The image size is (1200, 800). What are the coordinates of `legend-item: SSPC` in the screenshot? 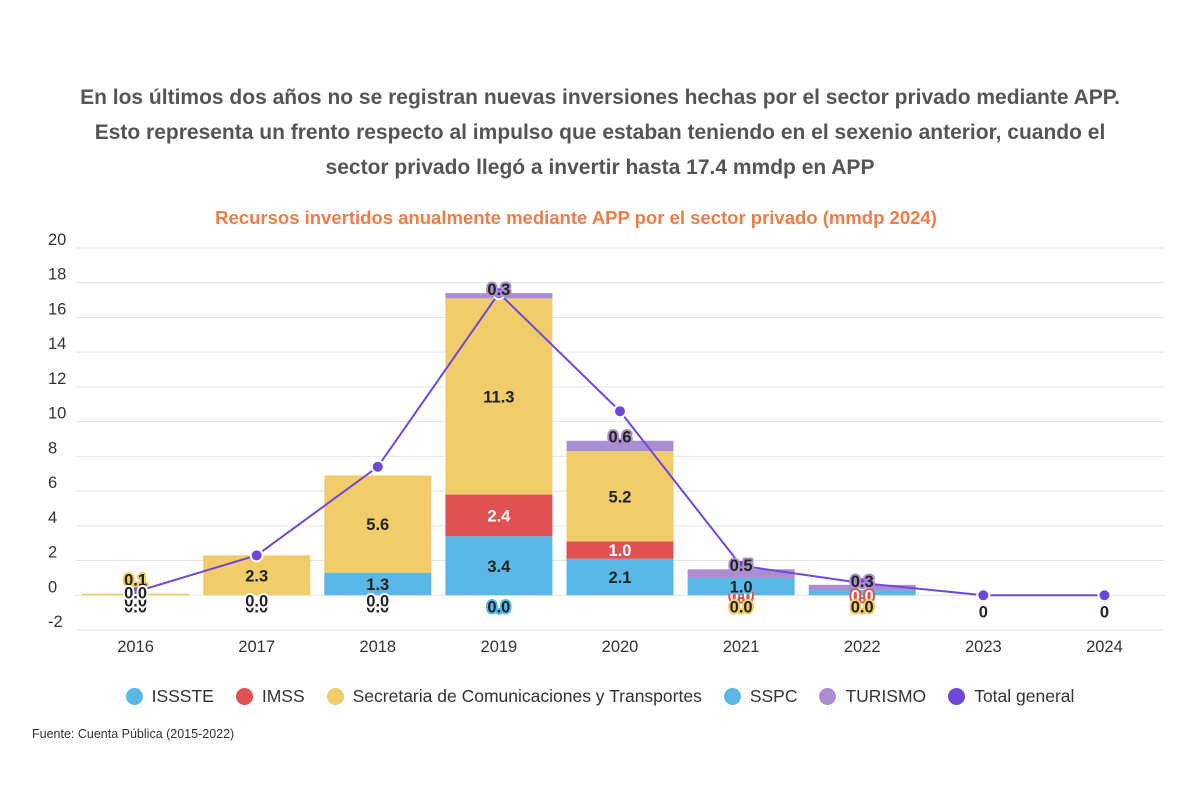 It's located at (760, 696).